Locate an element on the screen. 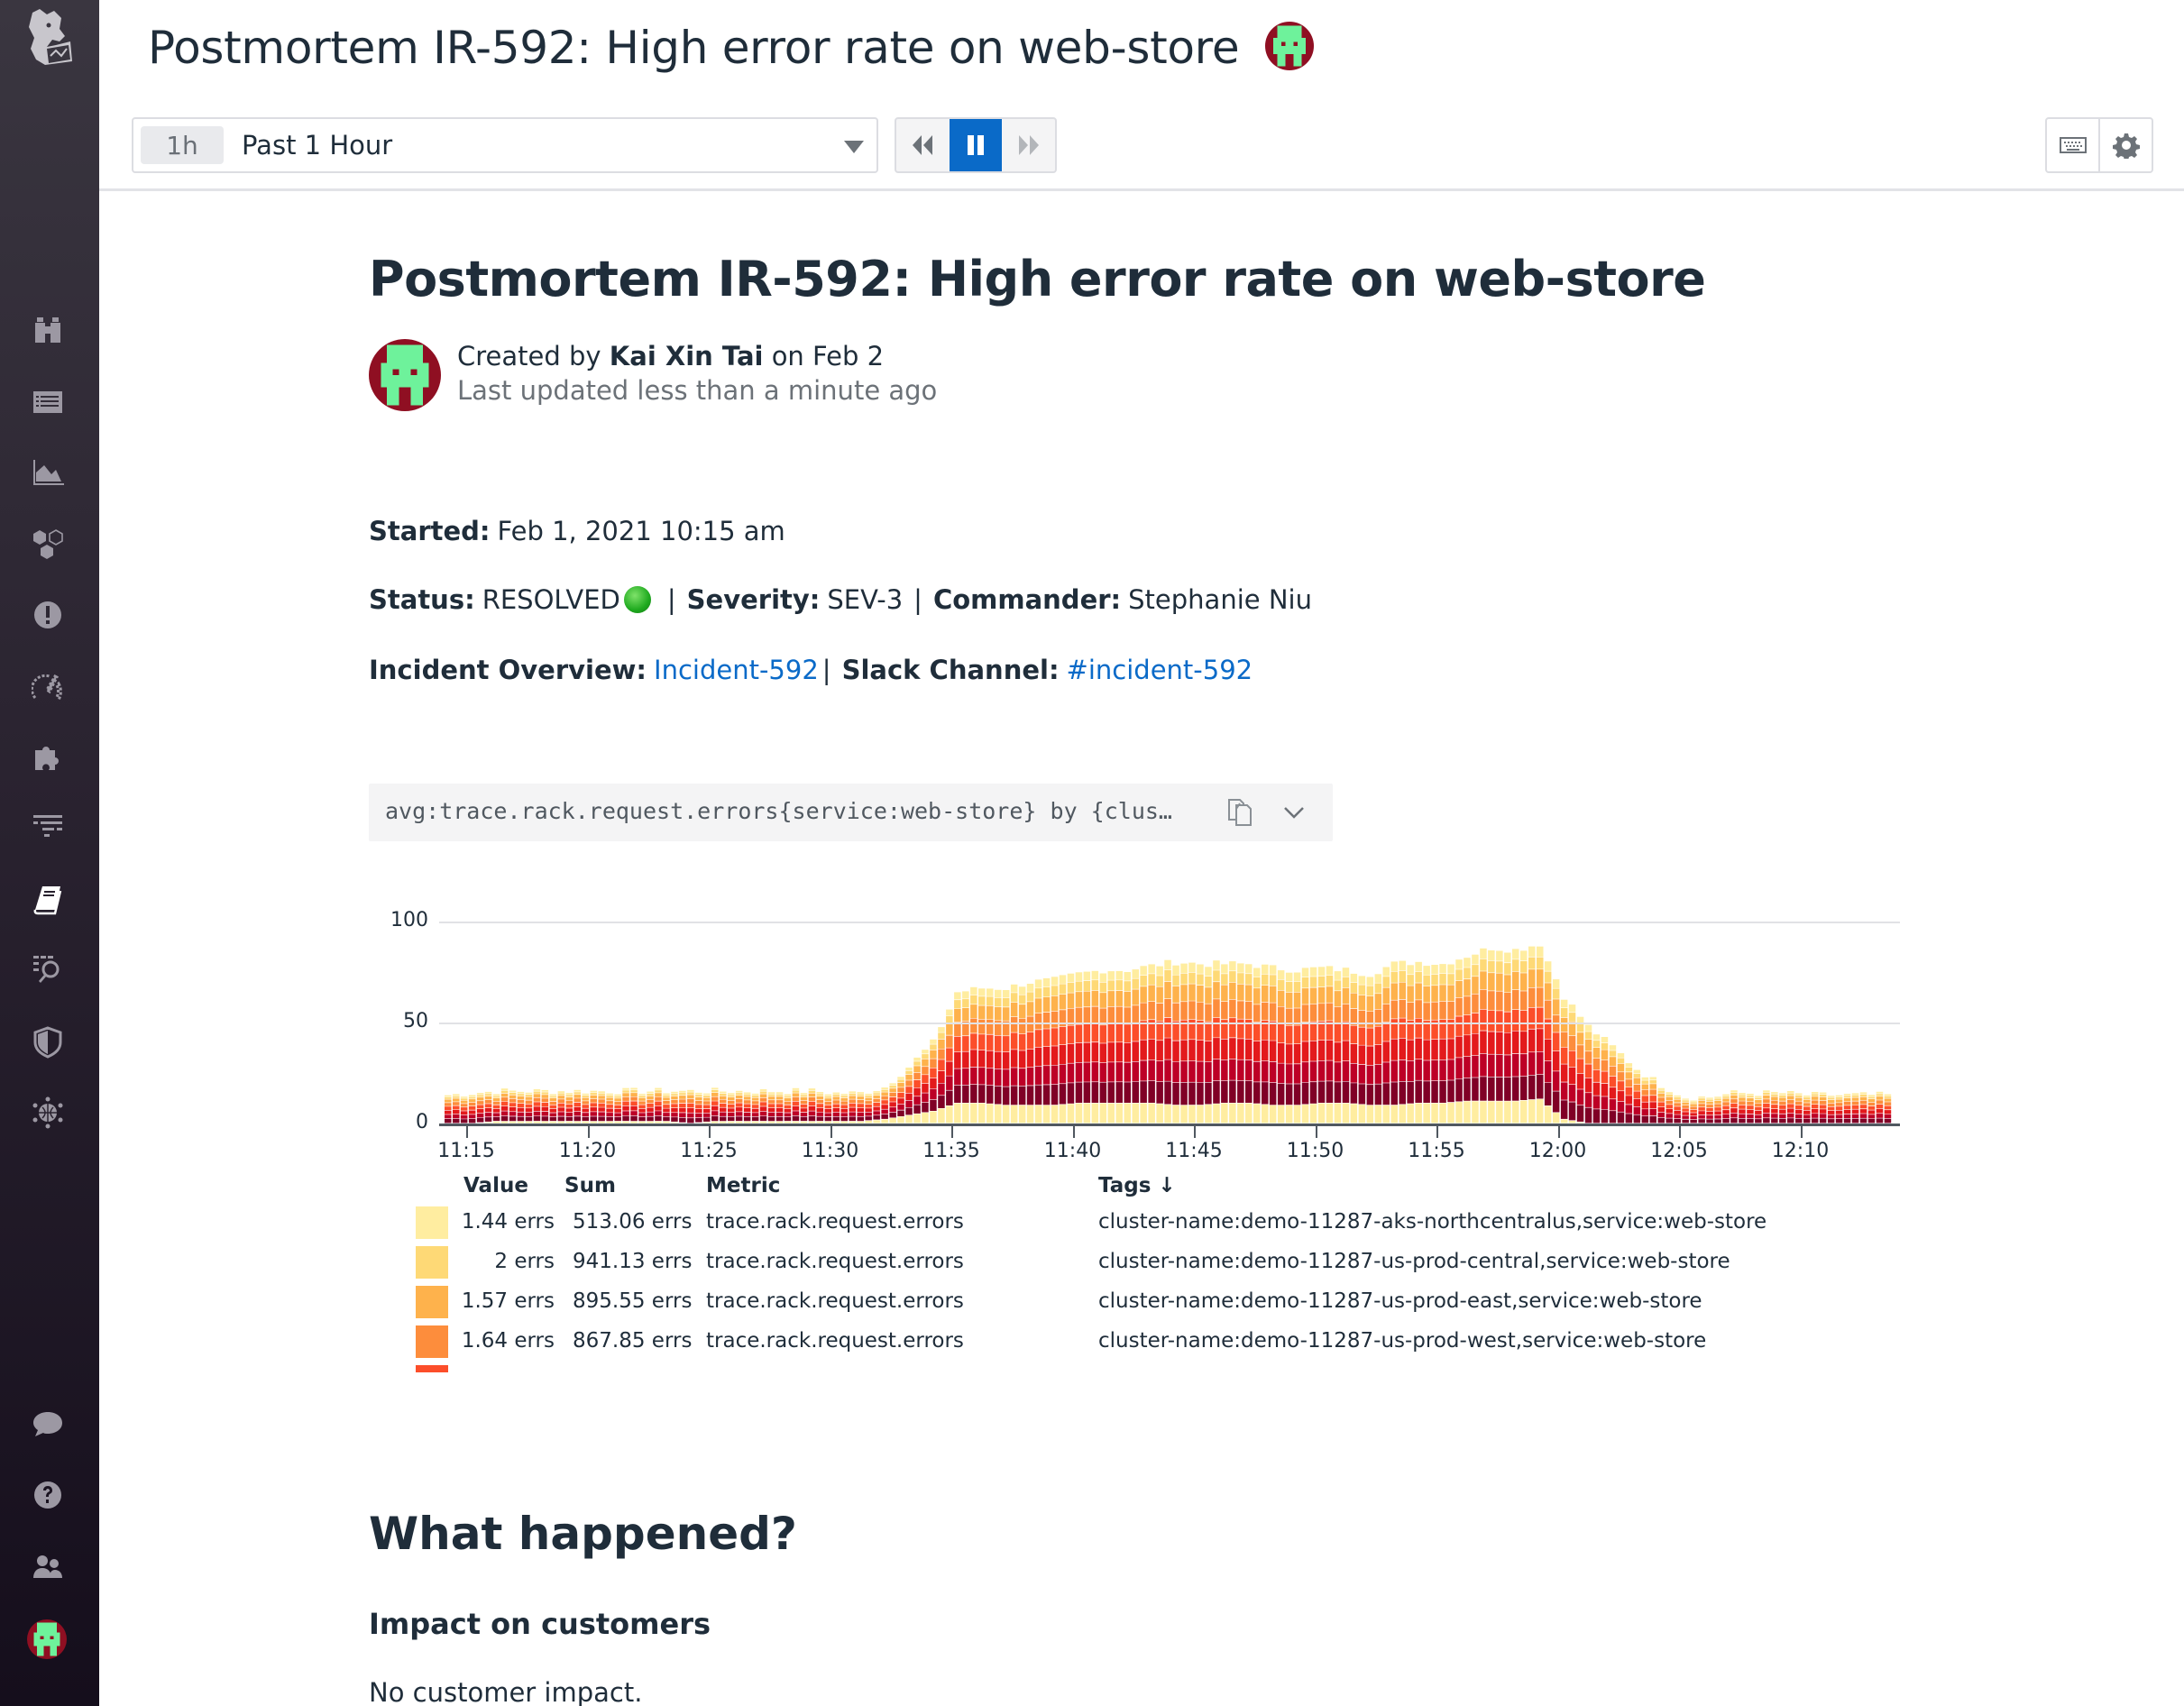 The width and height of the screenshot is (2184, 1706). x-tick-label: 11:40 is located at coordinates (1072, 1151).